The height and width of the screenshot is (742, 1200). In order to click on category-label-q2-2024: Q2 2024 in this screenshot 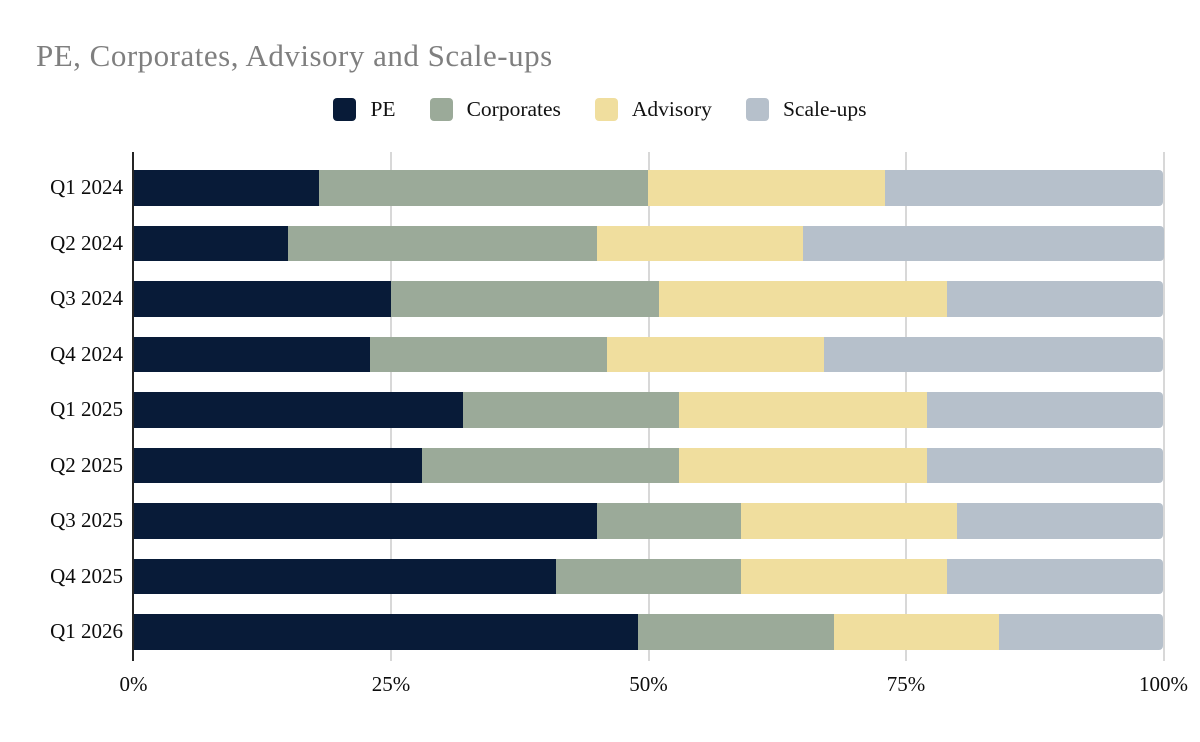, I will do `click(86, 242)`.